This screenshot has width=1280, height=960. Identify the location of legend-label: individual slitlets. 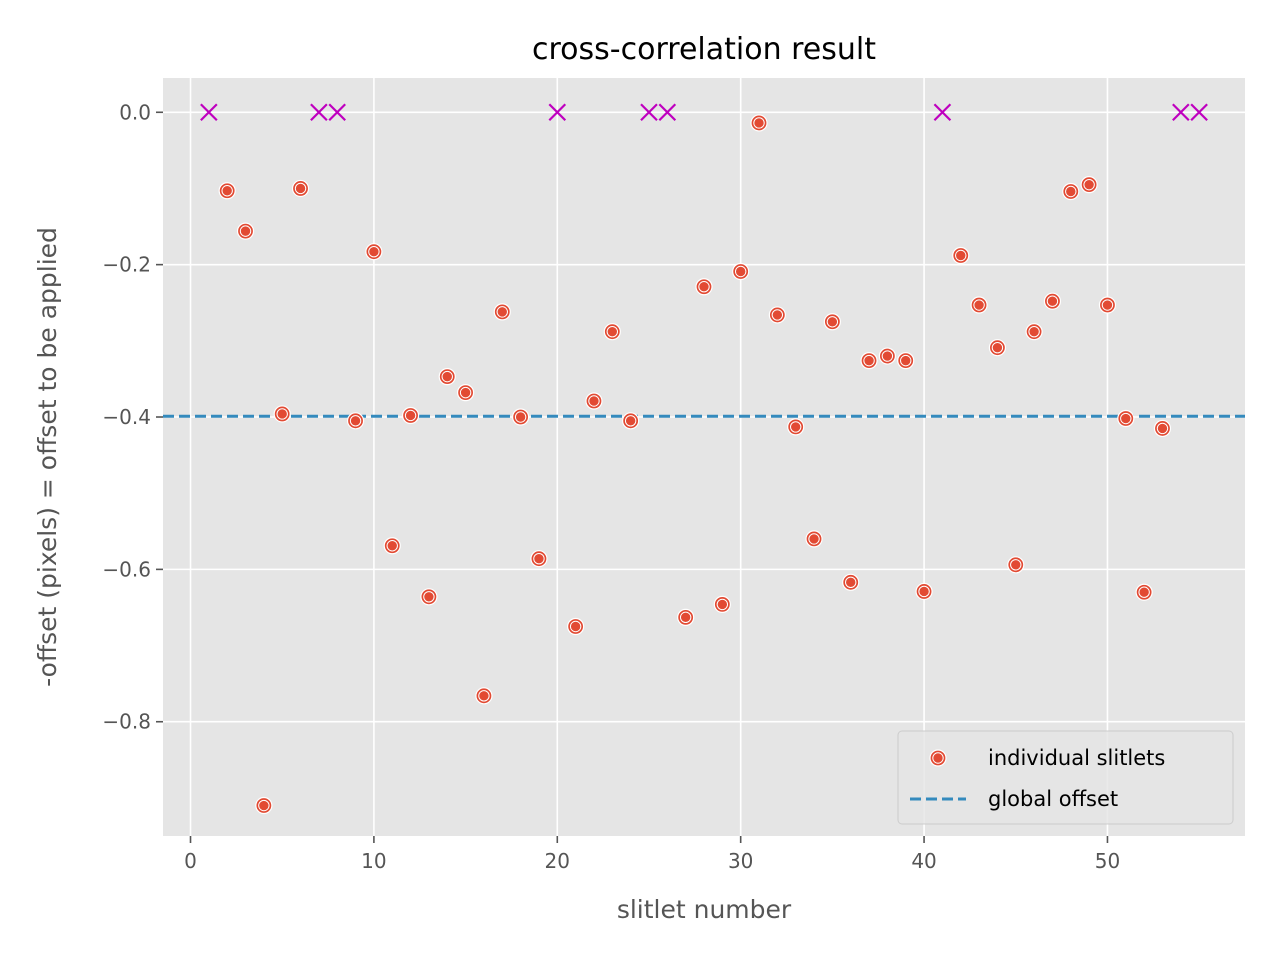
(1076, 758).